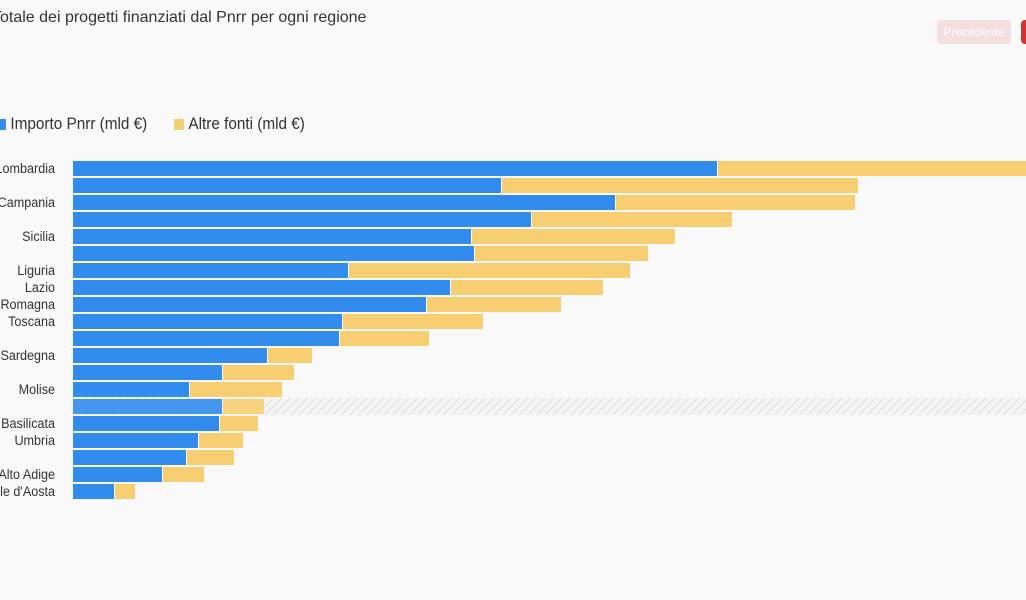 This screenshot has width=1026, height=600. Describe the element at coordinates (79, 123) in the screenshot. I see `legend-label: Importo Pnrr (mld €)` at that location.